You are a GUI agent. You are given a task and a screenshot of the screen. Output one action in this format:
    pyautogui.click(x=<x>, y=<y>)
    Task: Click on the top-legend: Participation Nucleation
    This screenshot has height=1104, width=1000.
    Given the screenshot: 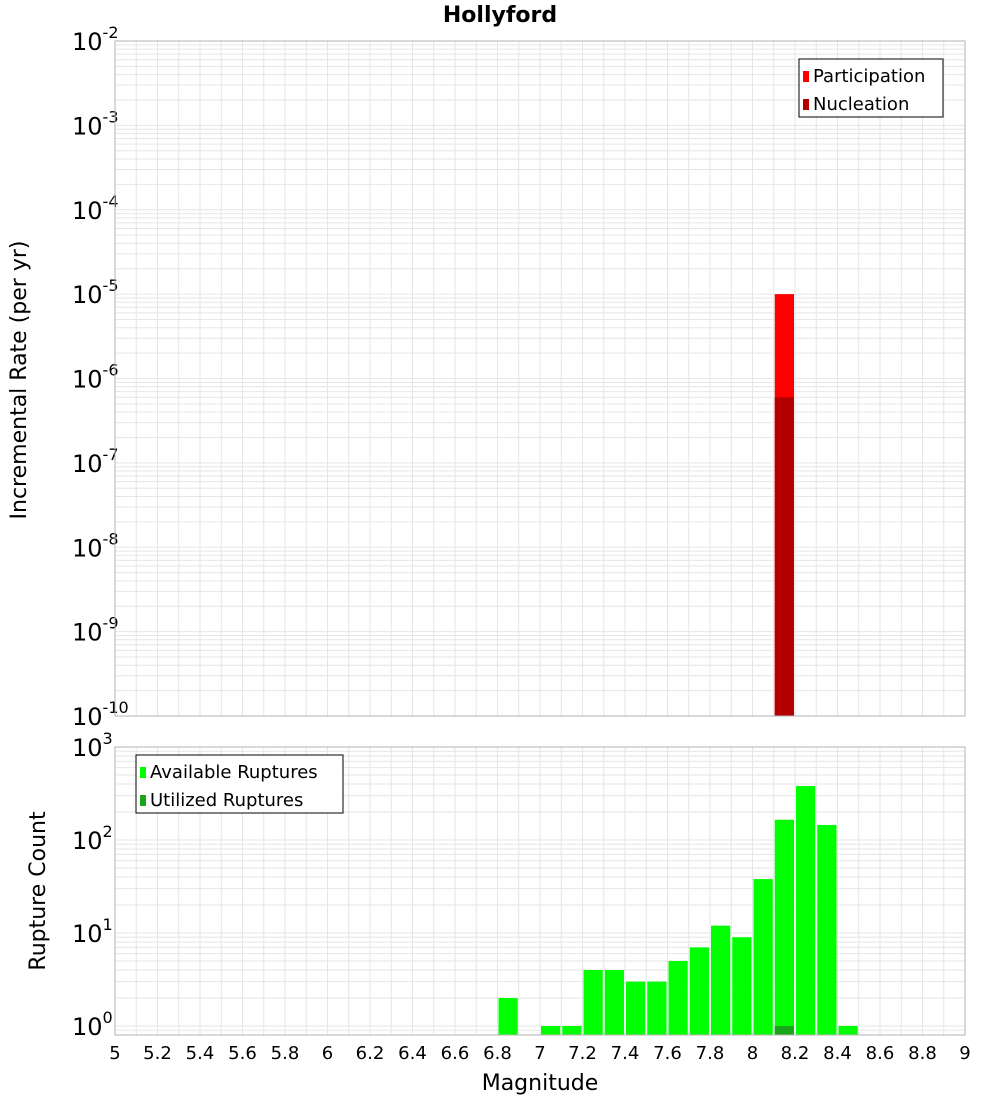 What is the action you would take?
    pyautogui.click(x=871, y=88)
    